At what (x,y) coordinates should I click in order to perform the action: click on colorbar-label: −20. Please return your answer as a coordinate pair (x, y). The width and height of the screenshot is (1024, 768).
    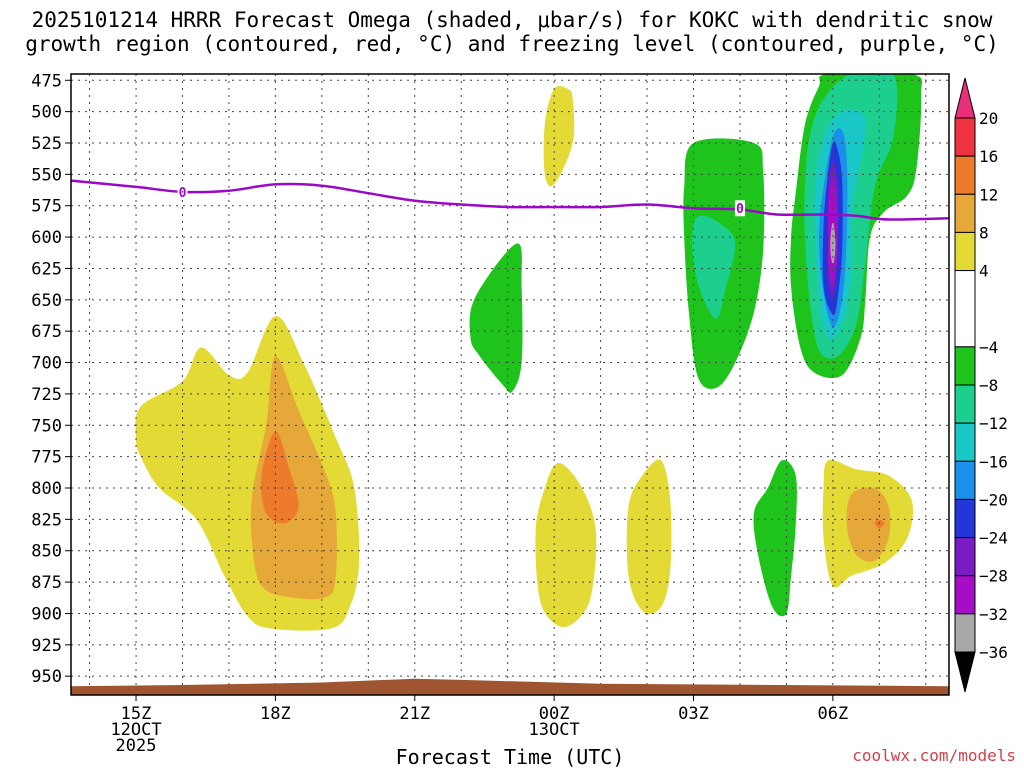
    Looking at the image, I should click on (993, 499).